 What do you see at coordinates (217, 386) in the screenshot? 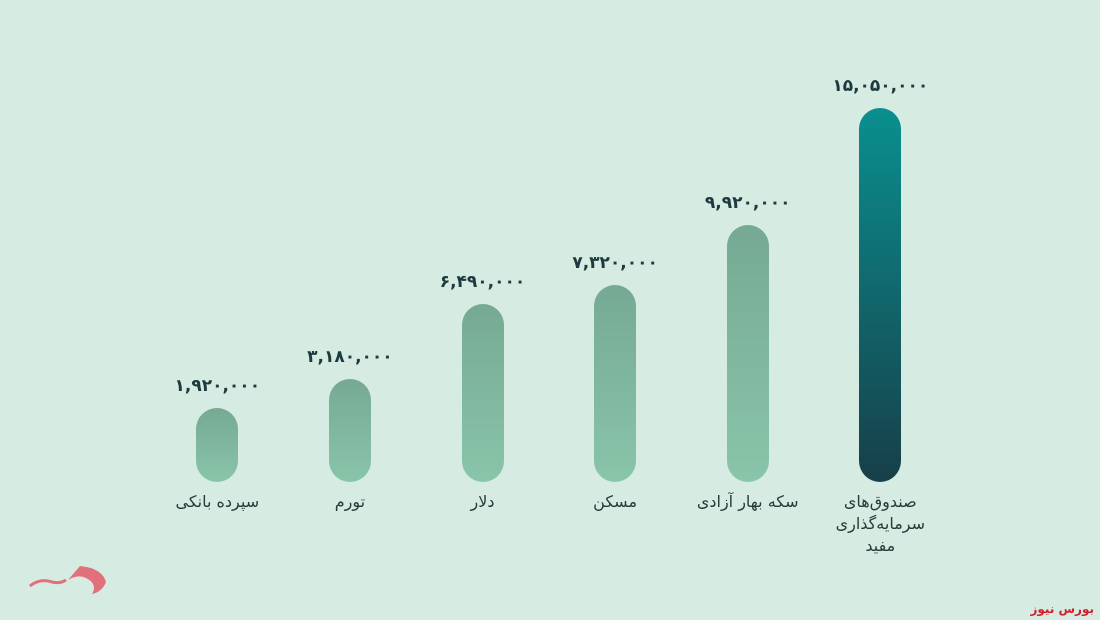
I see `value-label: ۱,۹۲۰,۰۰۰` at bounding box center [217, 386].